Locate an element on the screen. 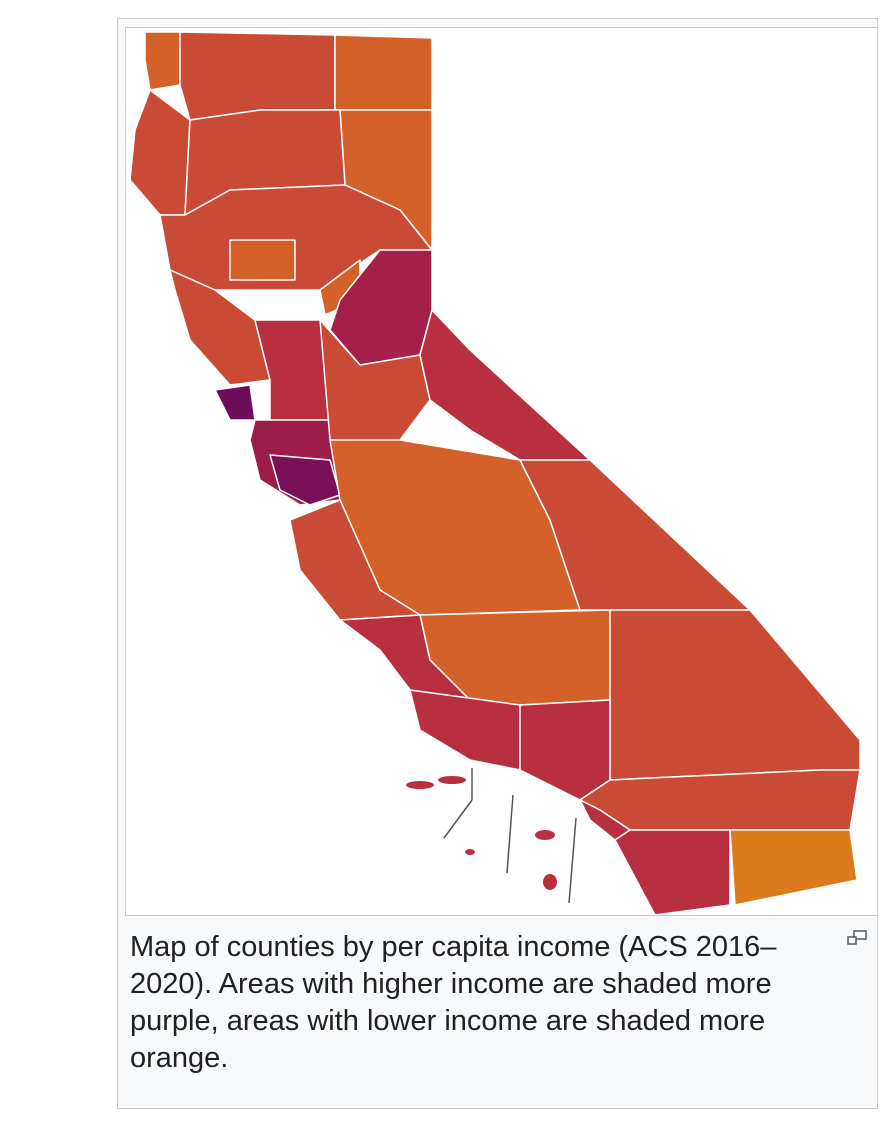  leader-lines is located at coordinates (510, 836).